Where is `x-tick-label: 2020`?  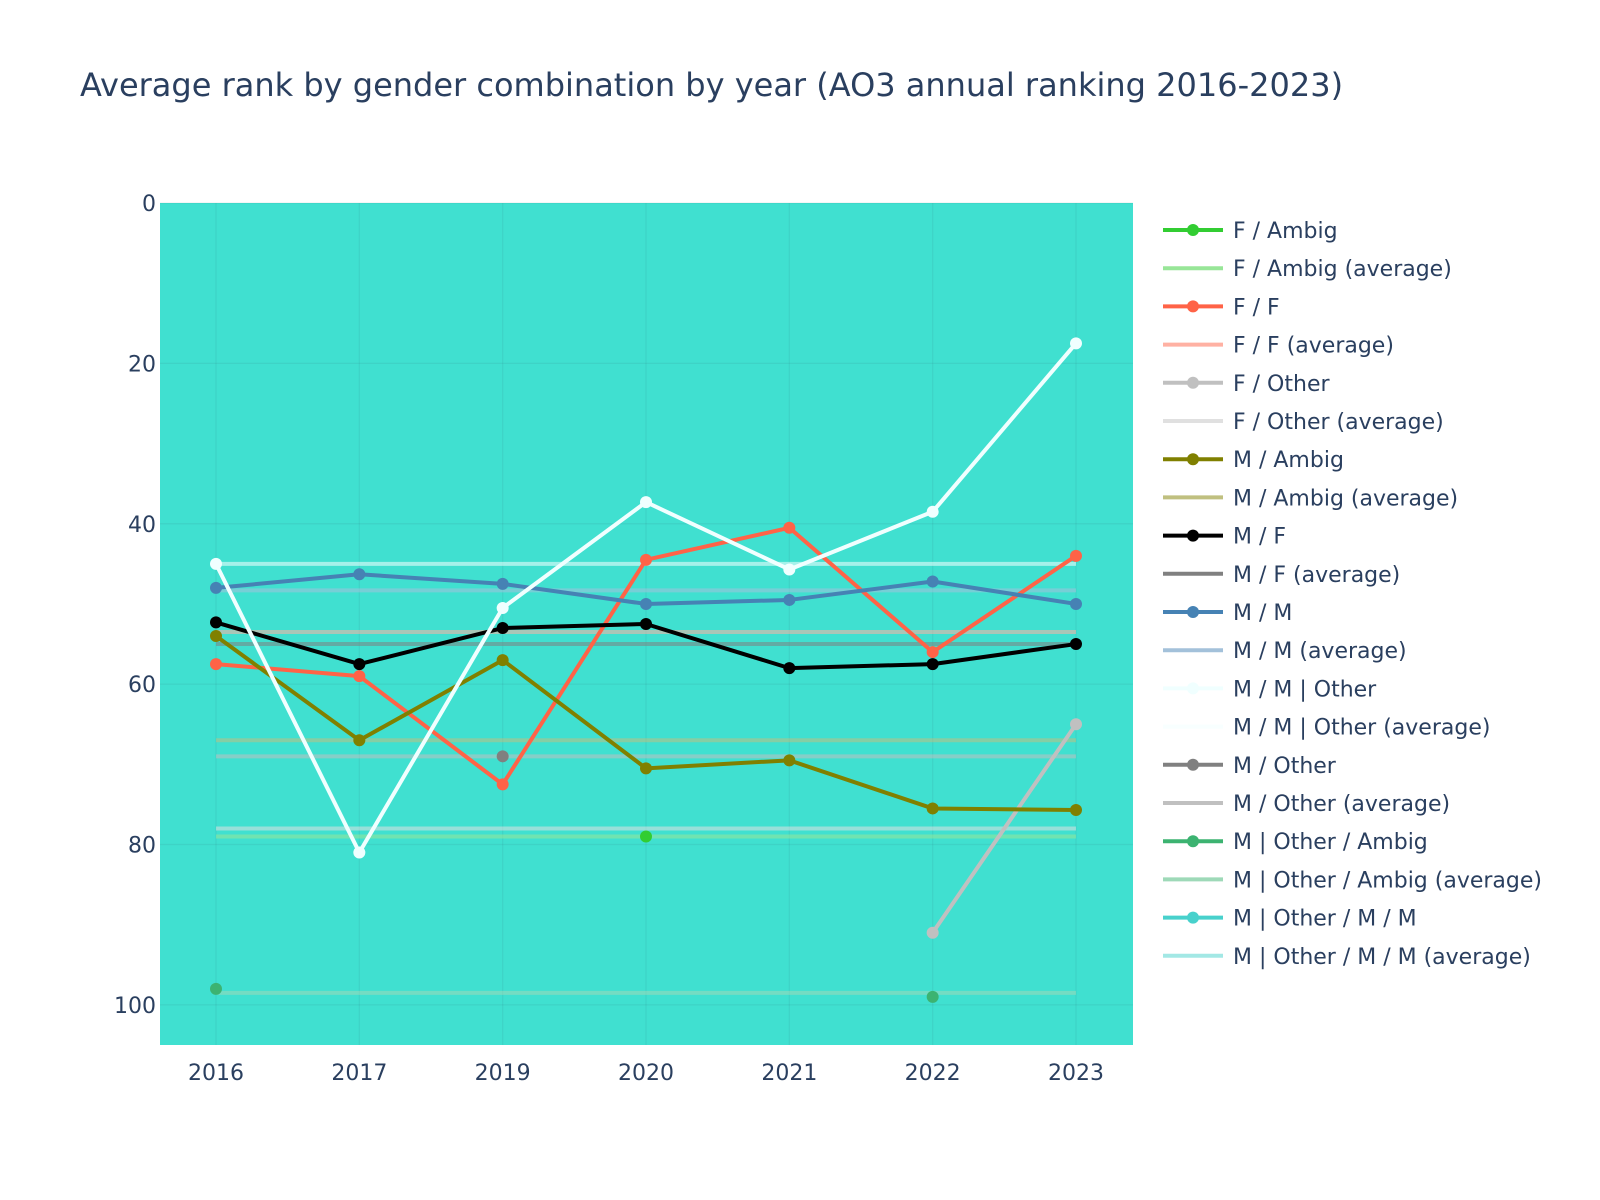 x-tick-label: 2020 is located at coordinates (646, 1073).